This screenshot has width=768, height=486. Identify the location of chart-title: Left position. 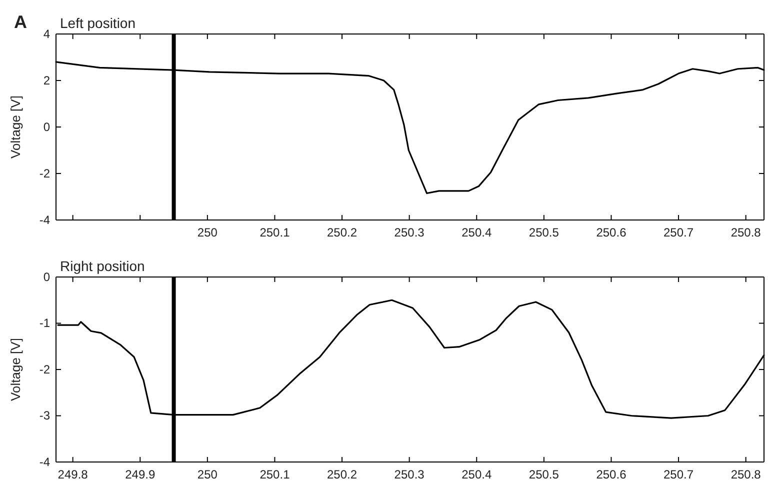
(98, 23).